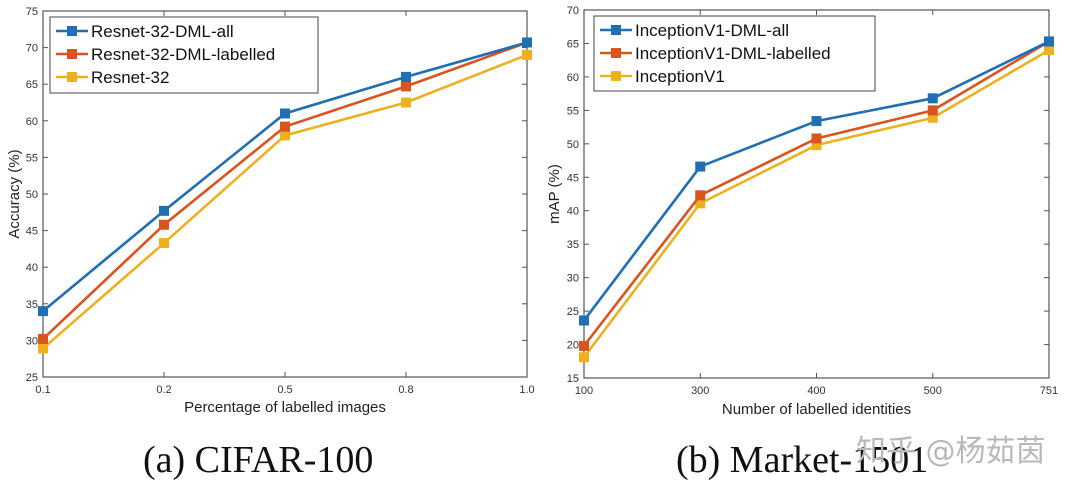 This screenshot has width=1080, height=482. Describe the element at coordinates (162, 31) in the screenshot. I see `legend-label: Resnet-32-DML-all` at that location.